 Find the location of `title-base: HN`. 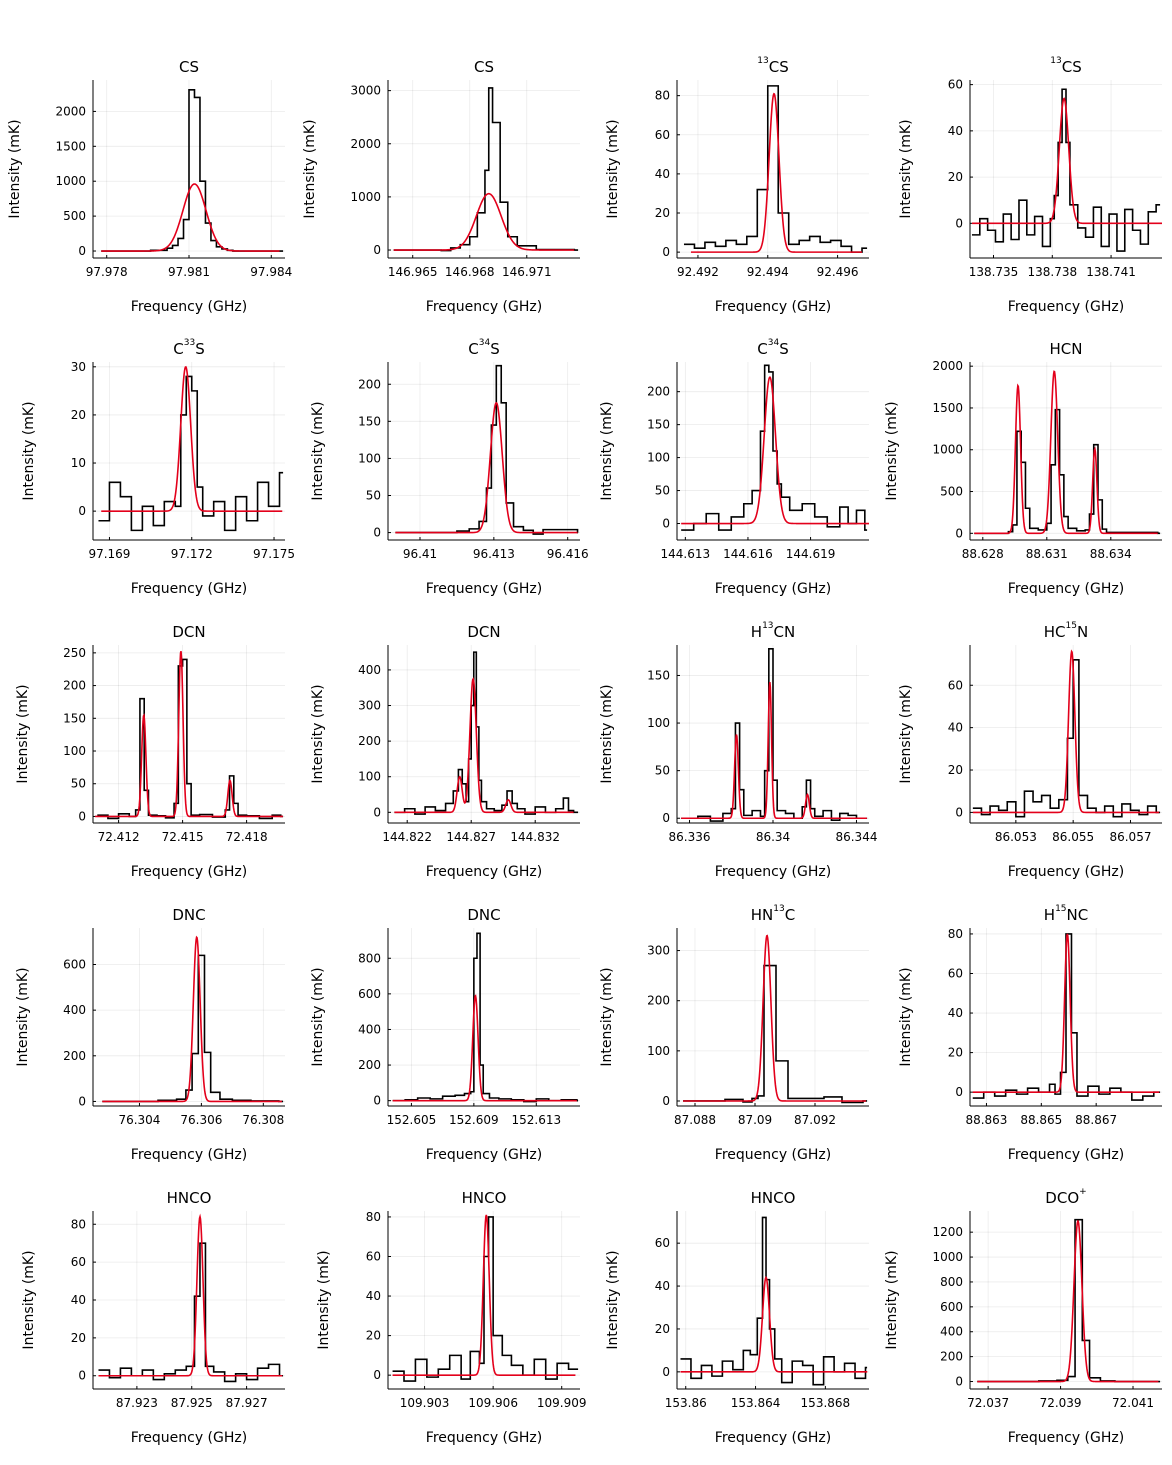

title-base: HN is located at coordinates (762, 915).